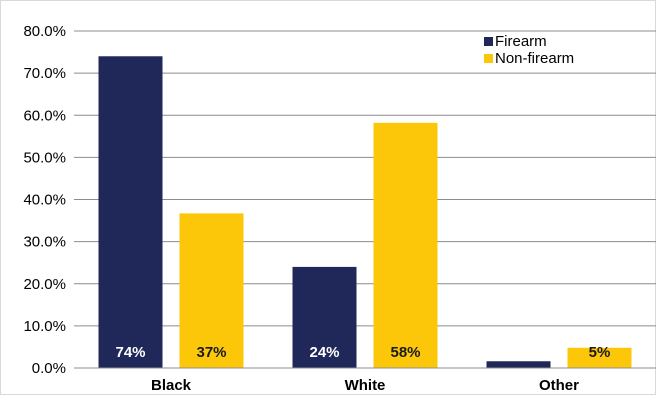 This screenshot has width=657, height=396. I want to click on y-tick-label: 60.0%, so click(44, 115).